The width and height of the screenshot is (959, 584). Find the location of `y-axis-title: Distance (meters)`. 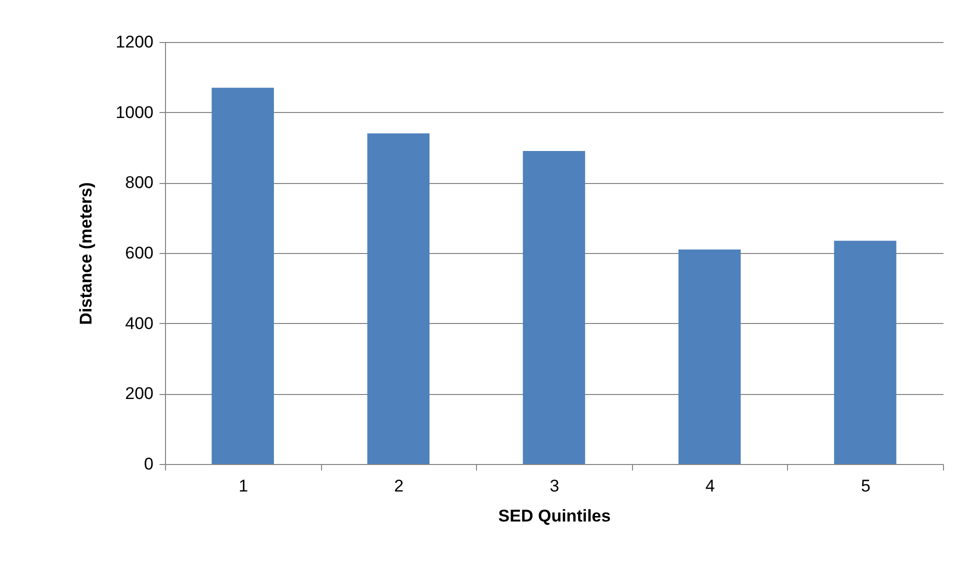

y-axis-title: Distance (meters) is located at coordinates (86, 253).